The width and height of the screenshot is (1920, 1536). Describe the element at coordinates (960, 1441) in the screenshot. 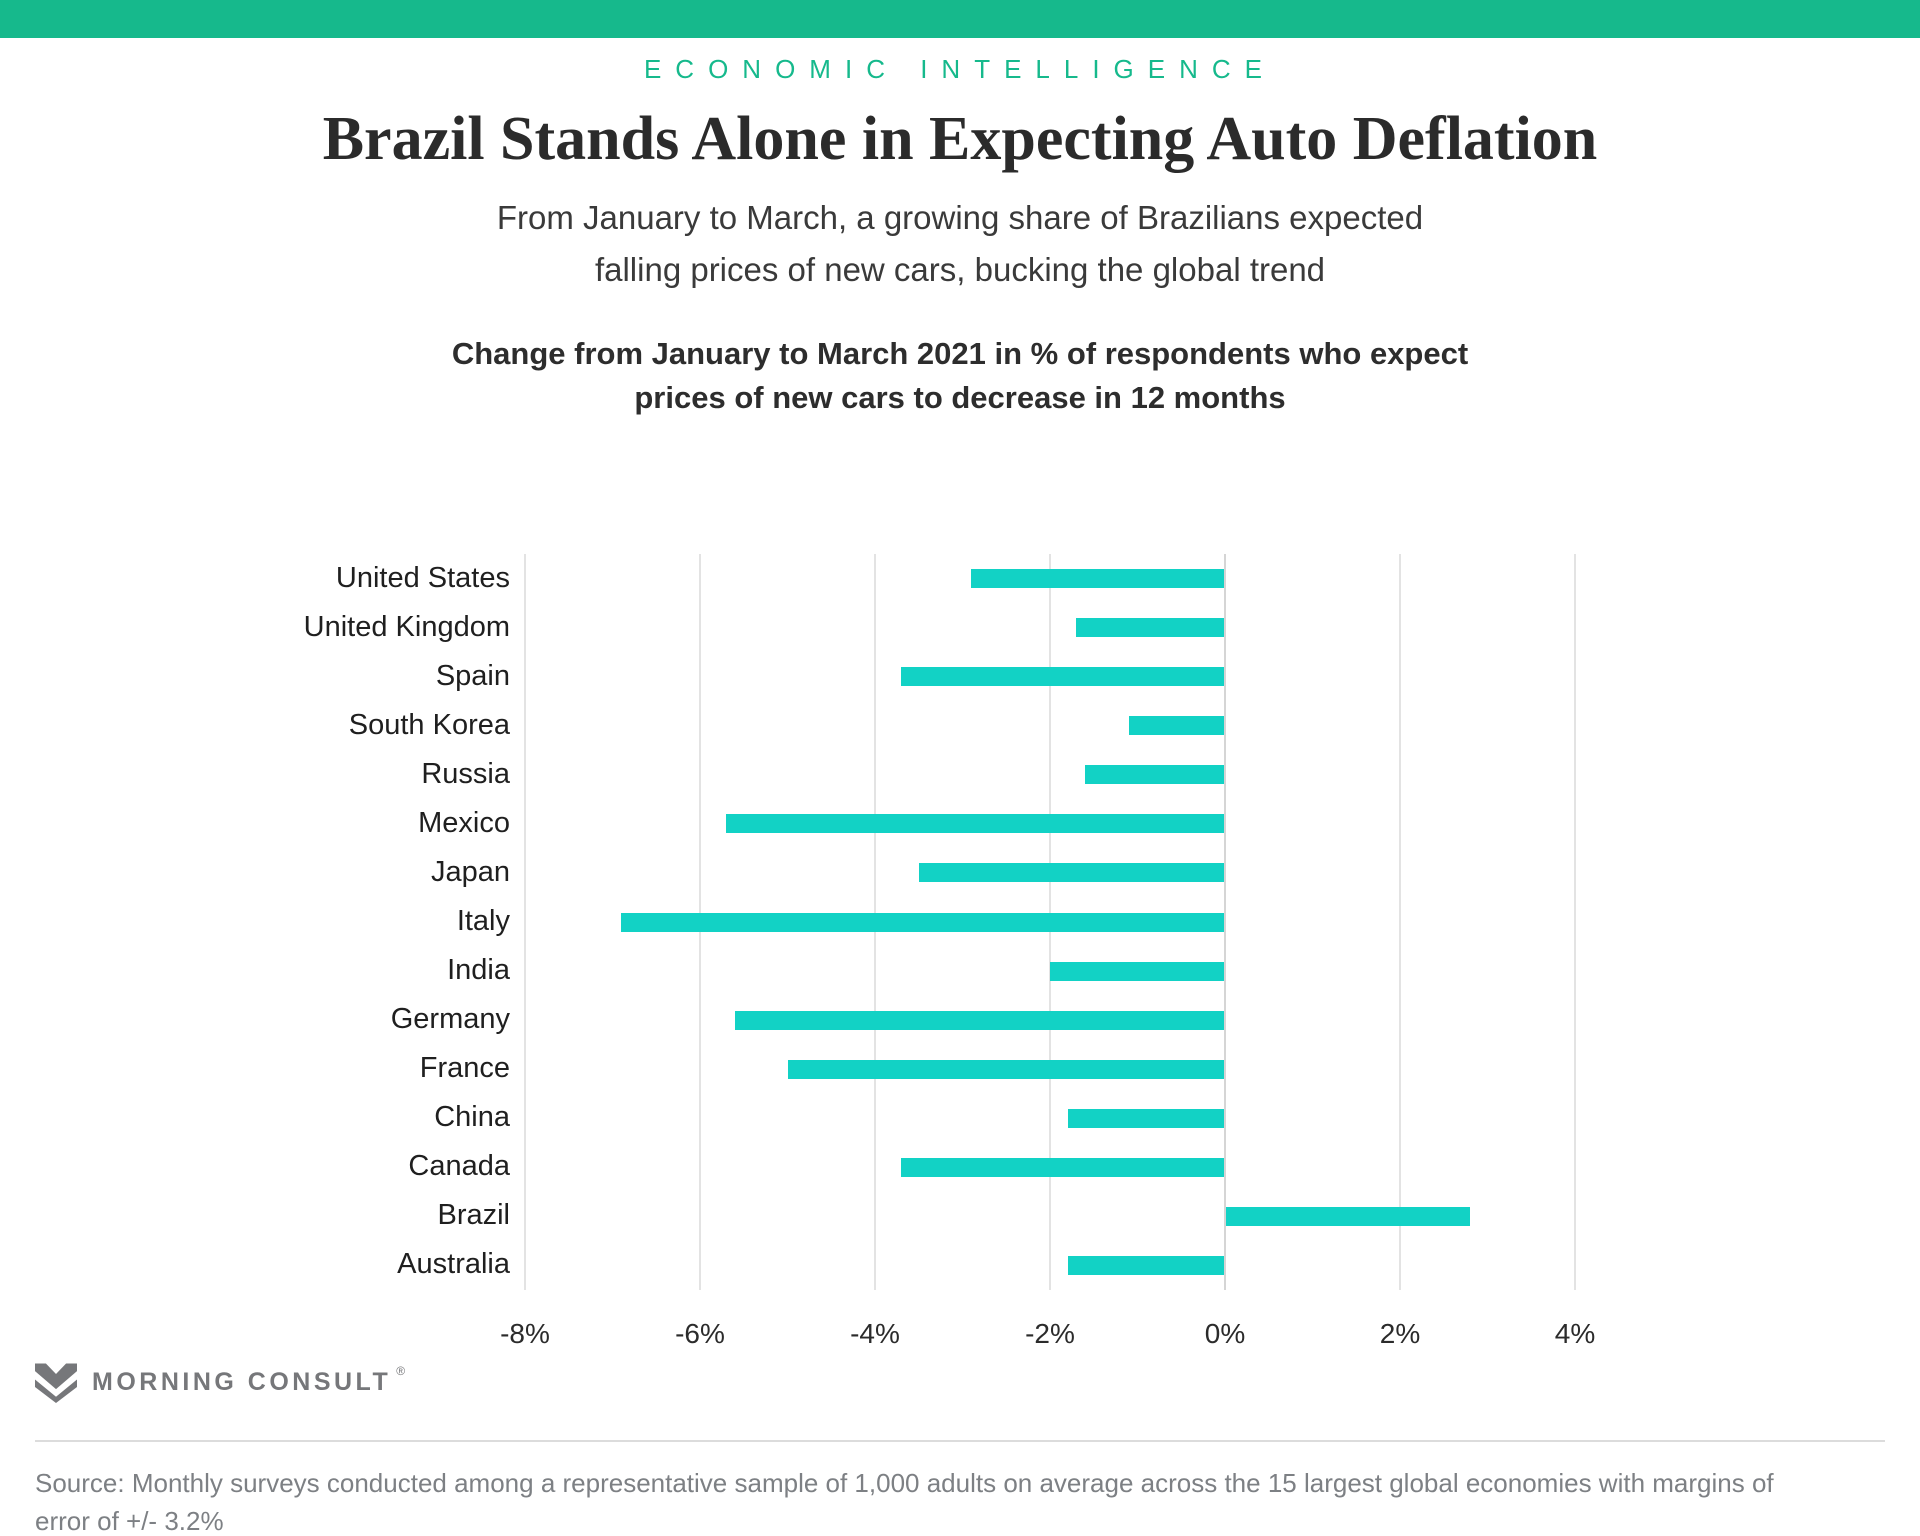

I see `divider` at that location.